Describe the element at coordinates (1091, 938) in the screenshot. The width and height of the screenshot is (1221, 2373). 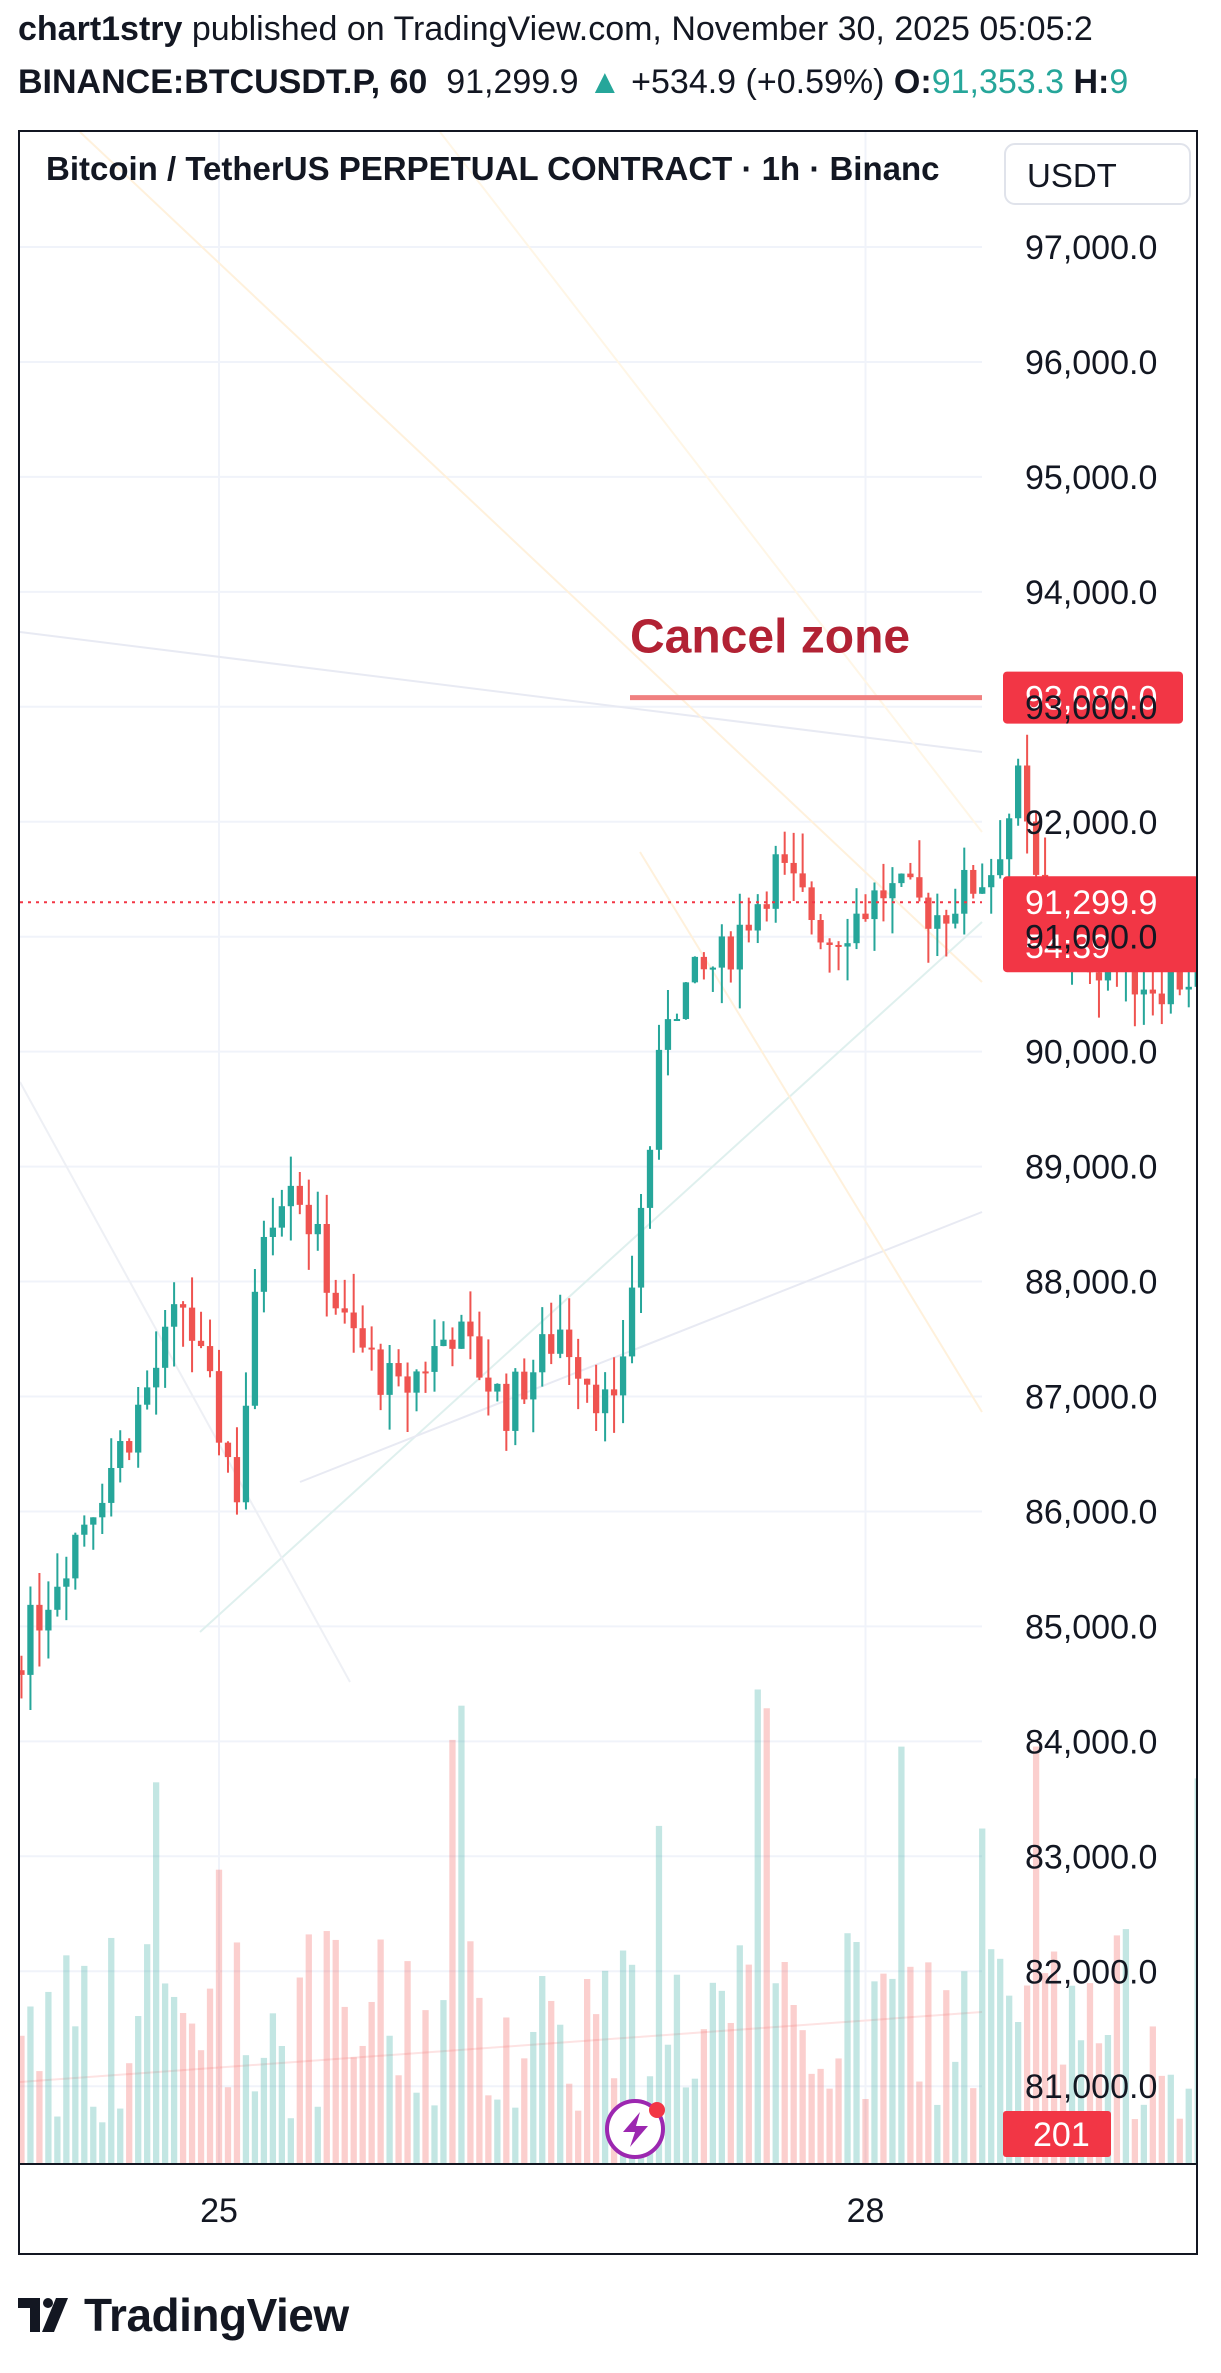
I see `y-tick-label: 91,000.0` at that location.